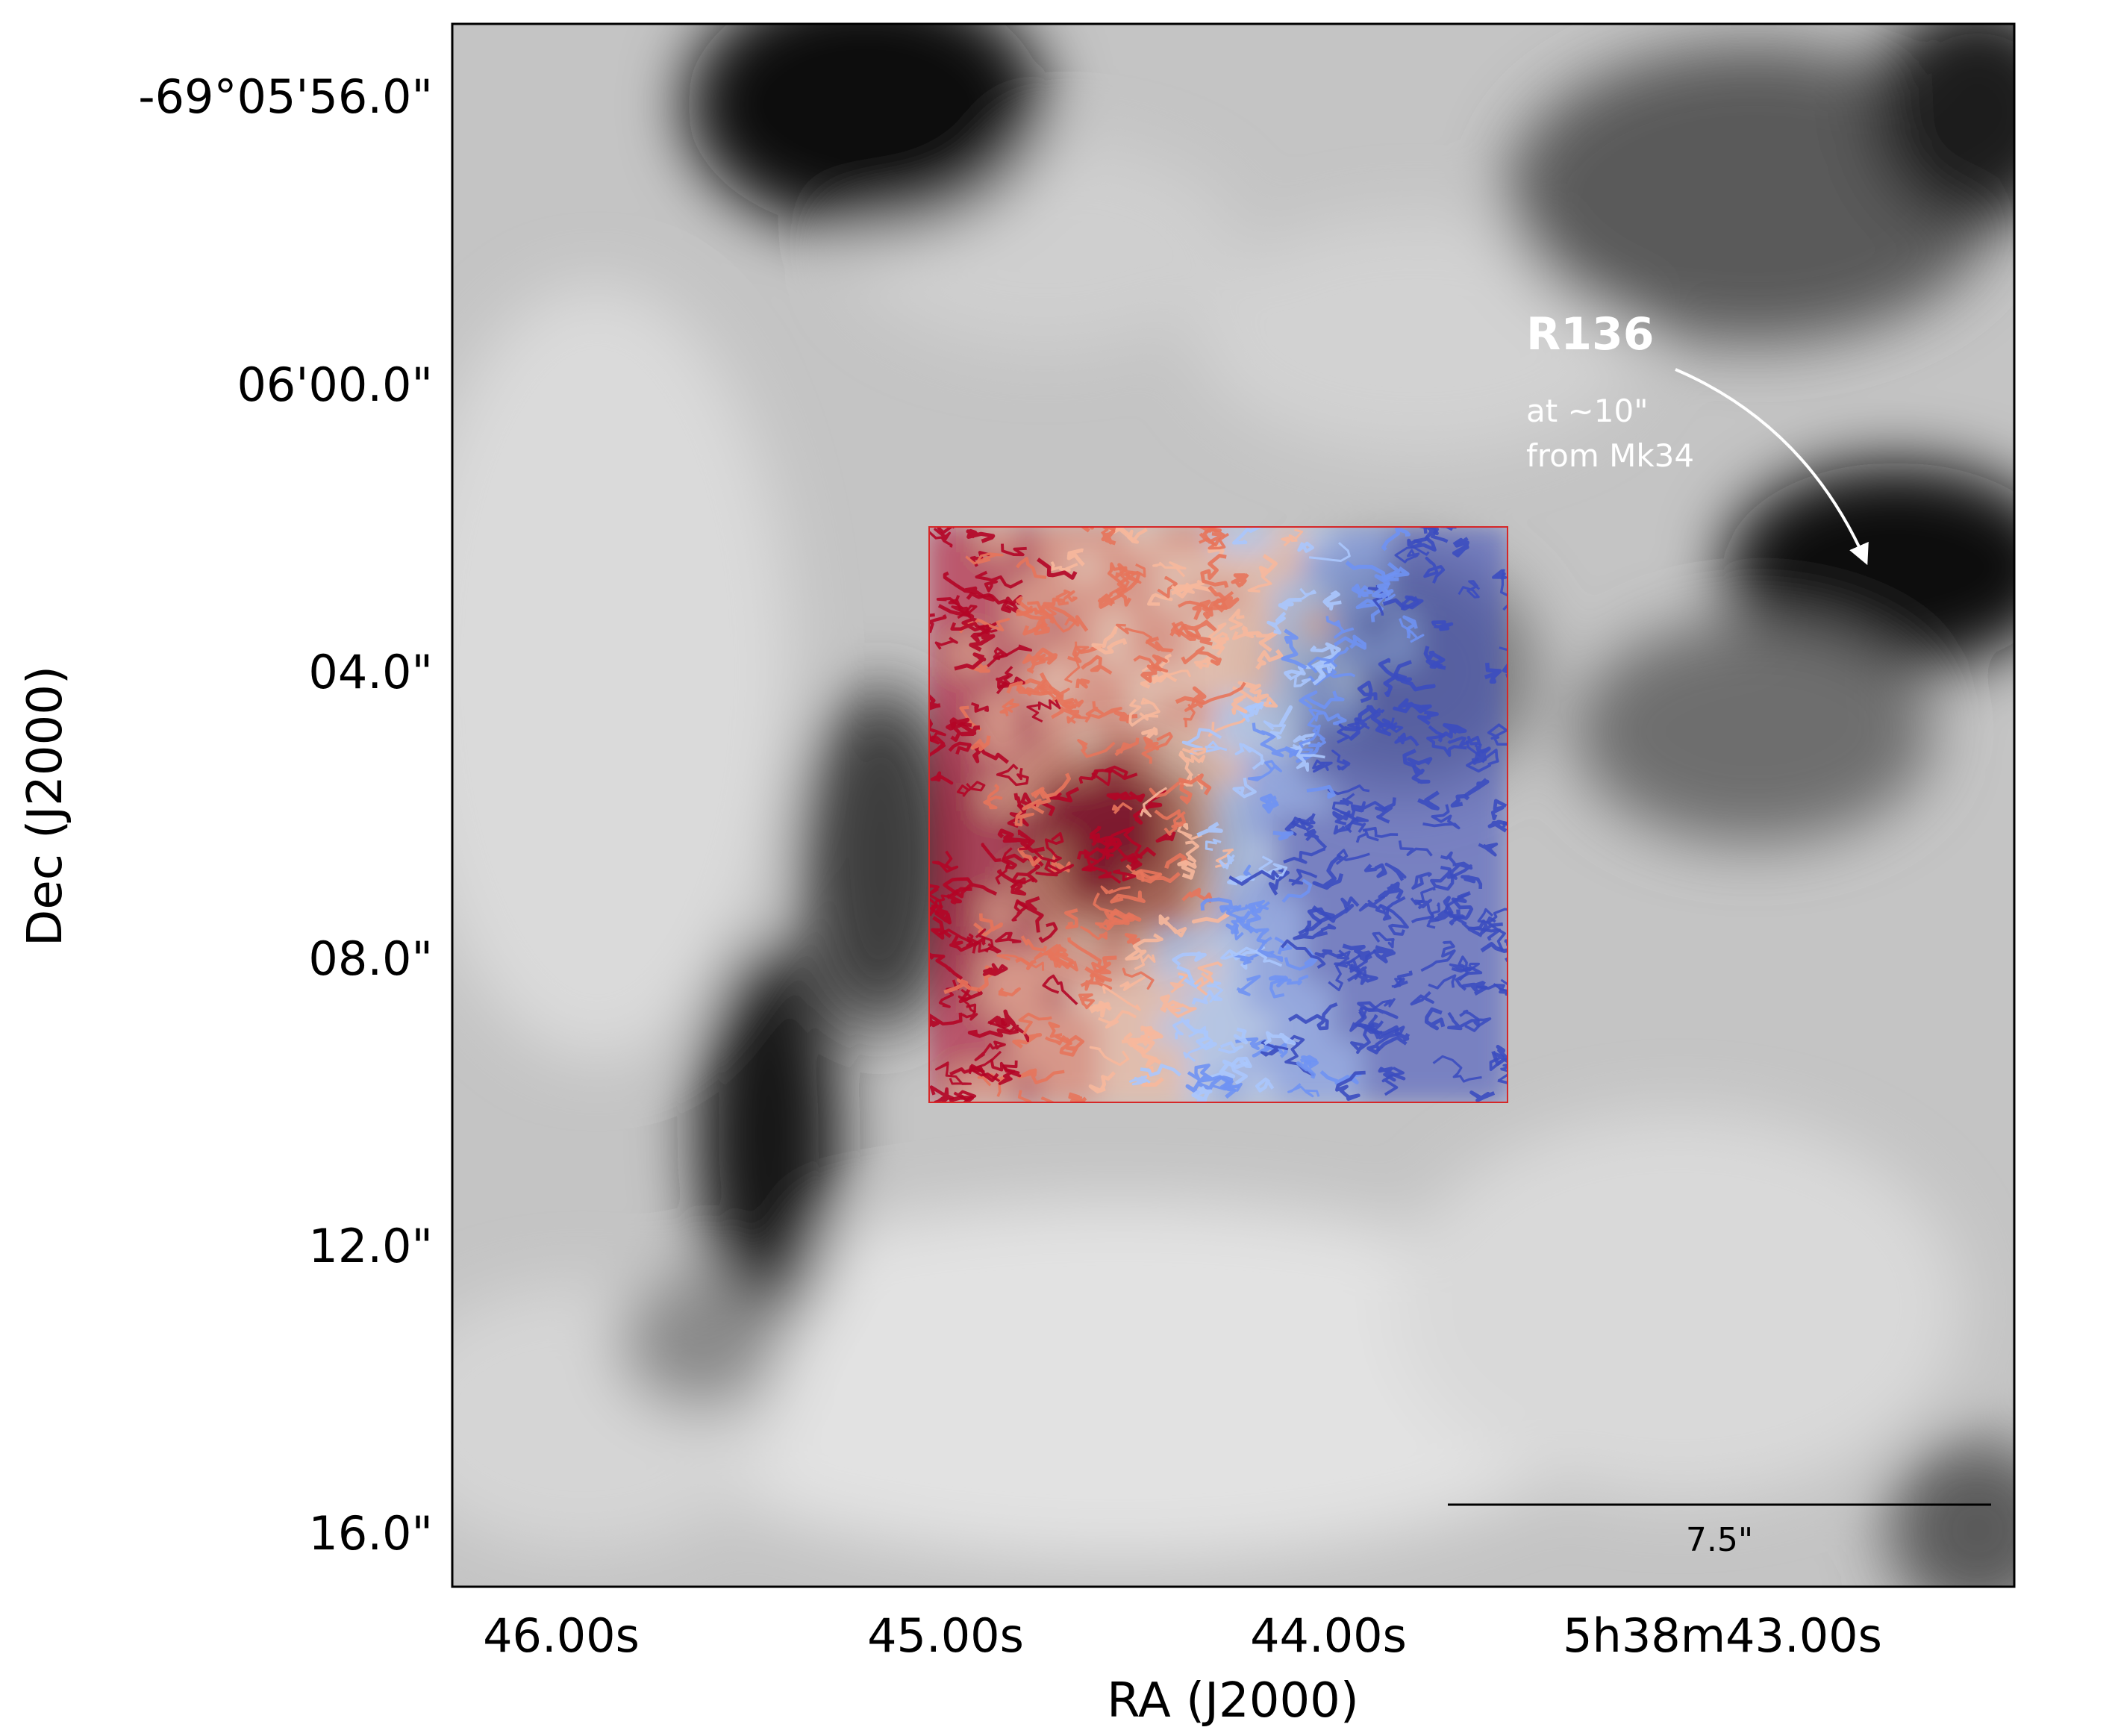  What do you see at coordinates (1182, 1636) in the screenshot?
I see `x-tick-labels: 46.00s 45.00s 44.00s 5h38m43.00s` at bounding box center [1182, 1636].